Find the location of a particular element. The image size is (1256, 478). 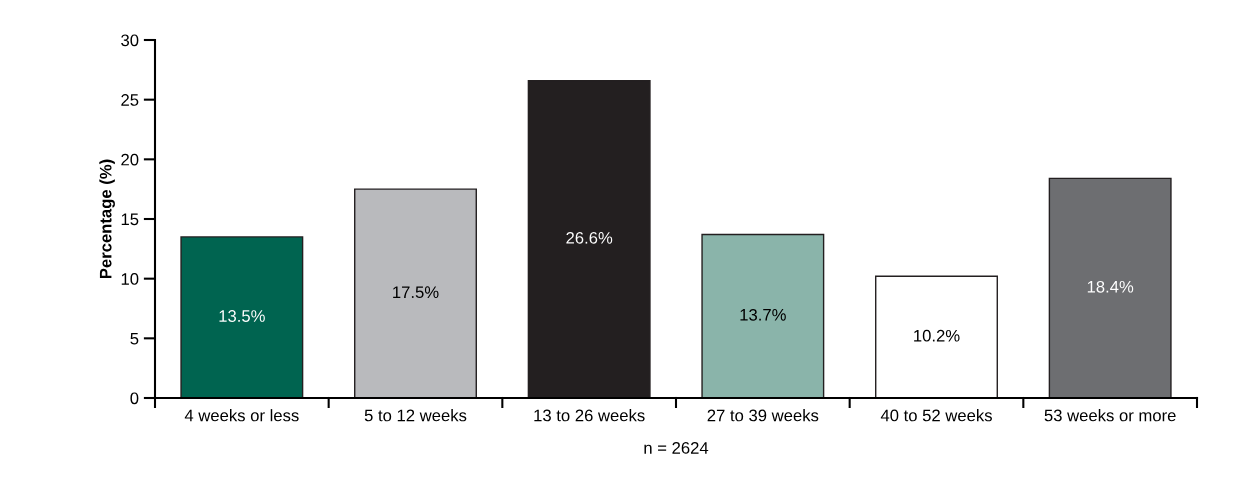

x-tick-label: 40 to 52 weeks is located at coordinates (936, 415).